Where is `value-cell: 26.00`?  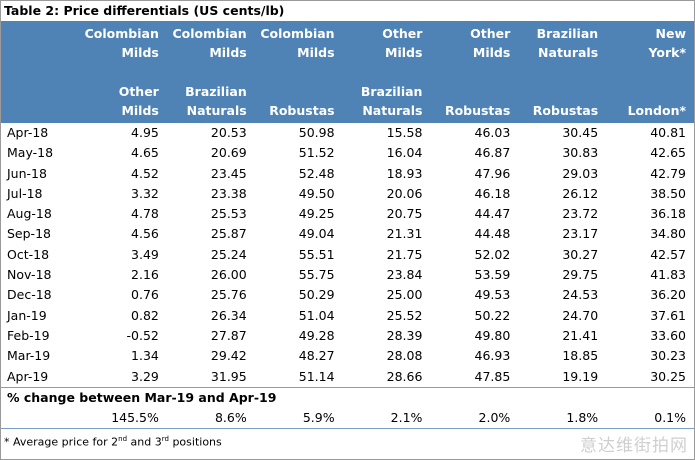
value-cell: 26.00 is located at coordinates (228, 275).